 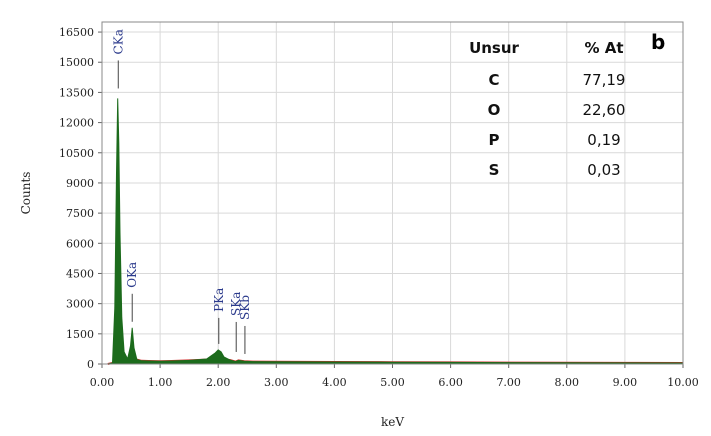 I want to click on table-header-percent: % At, so click(x=603, y=48).